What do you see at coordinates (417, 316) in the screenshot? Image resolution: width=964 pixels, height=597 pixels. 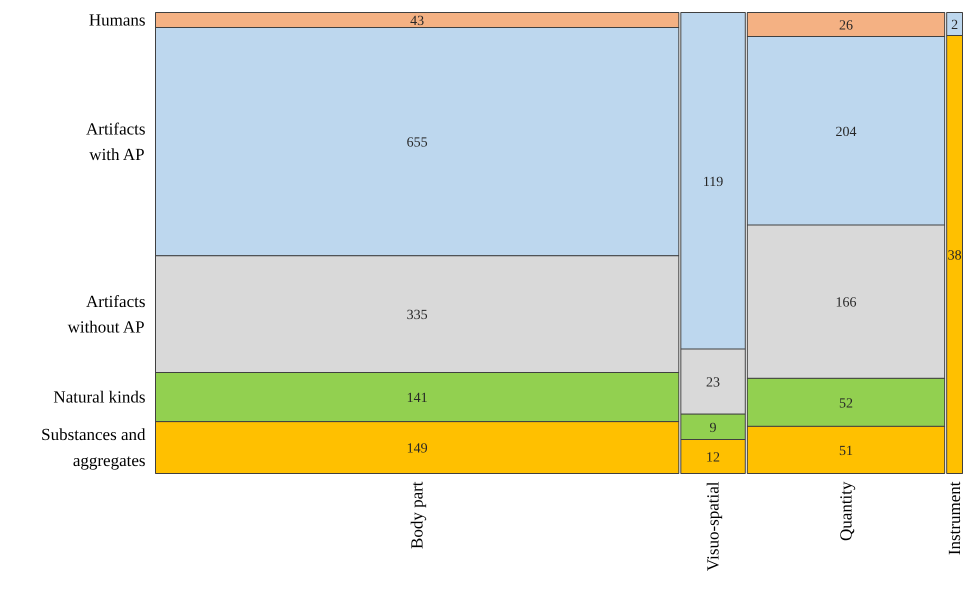 I see `data-label: 335` at bounding box center [417, 316].